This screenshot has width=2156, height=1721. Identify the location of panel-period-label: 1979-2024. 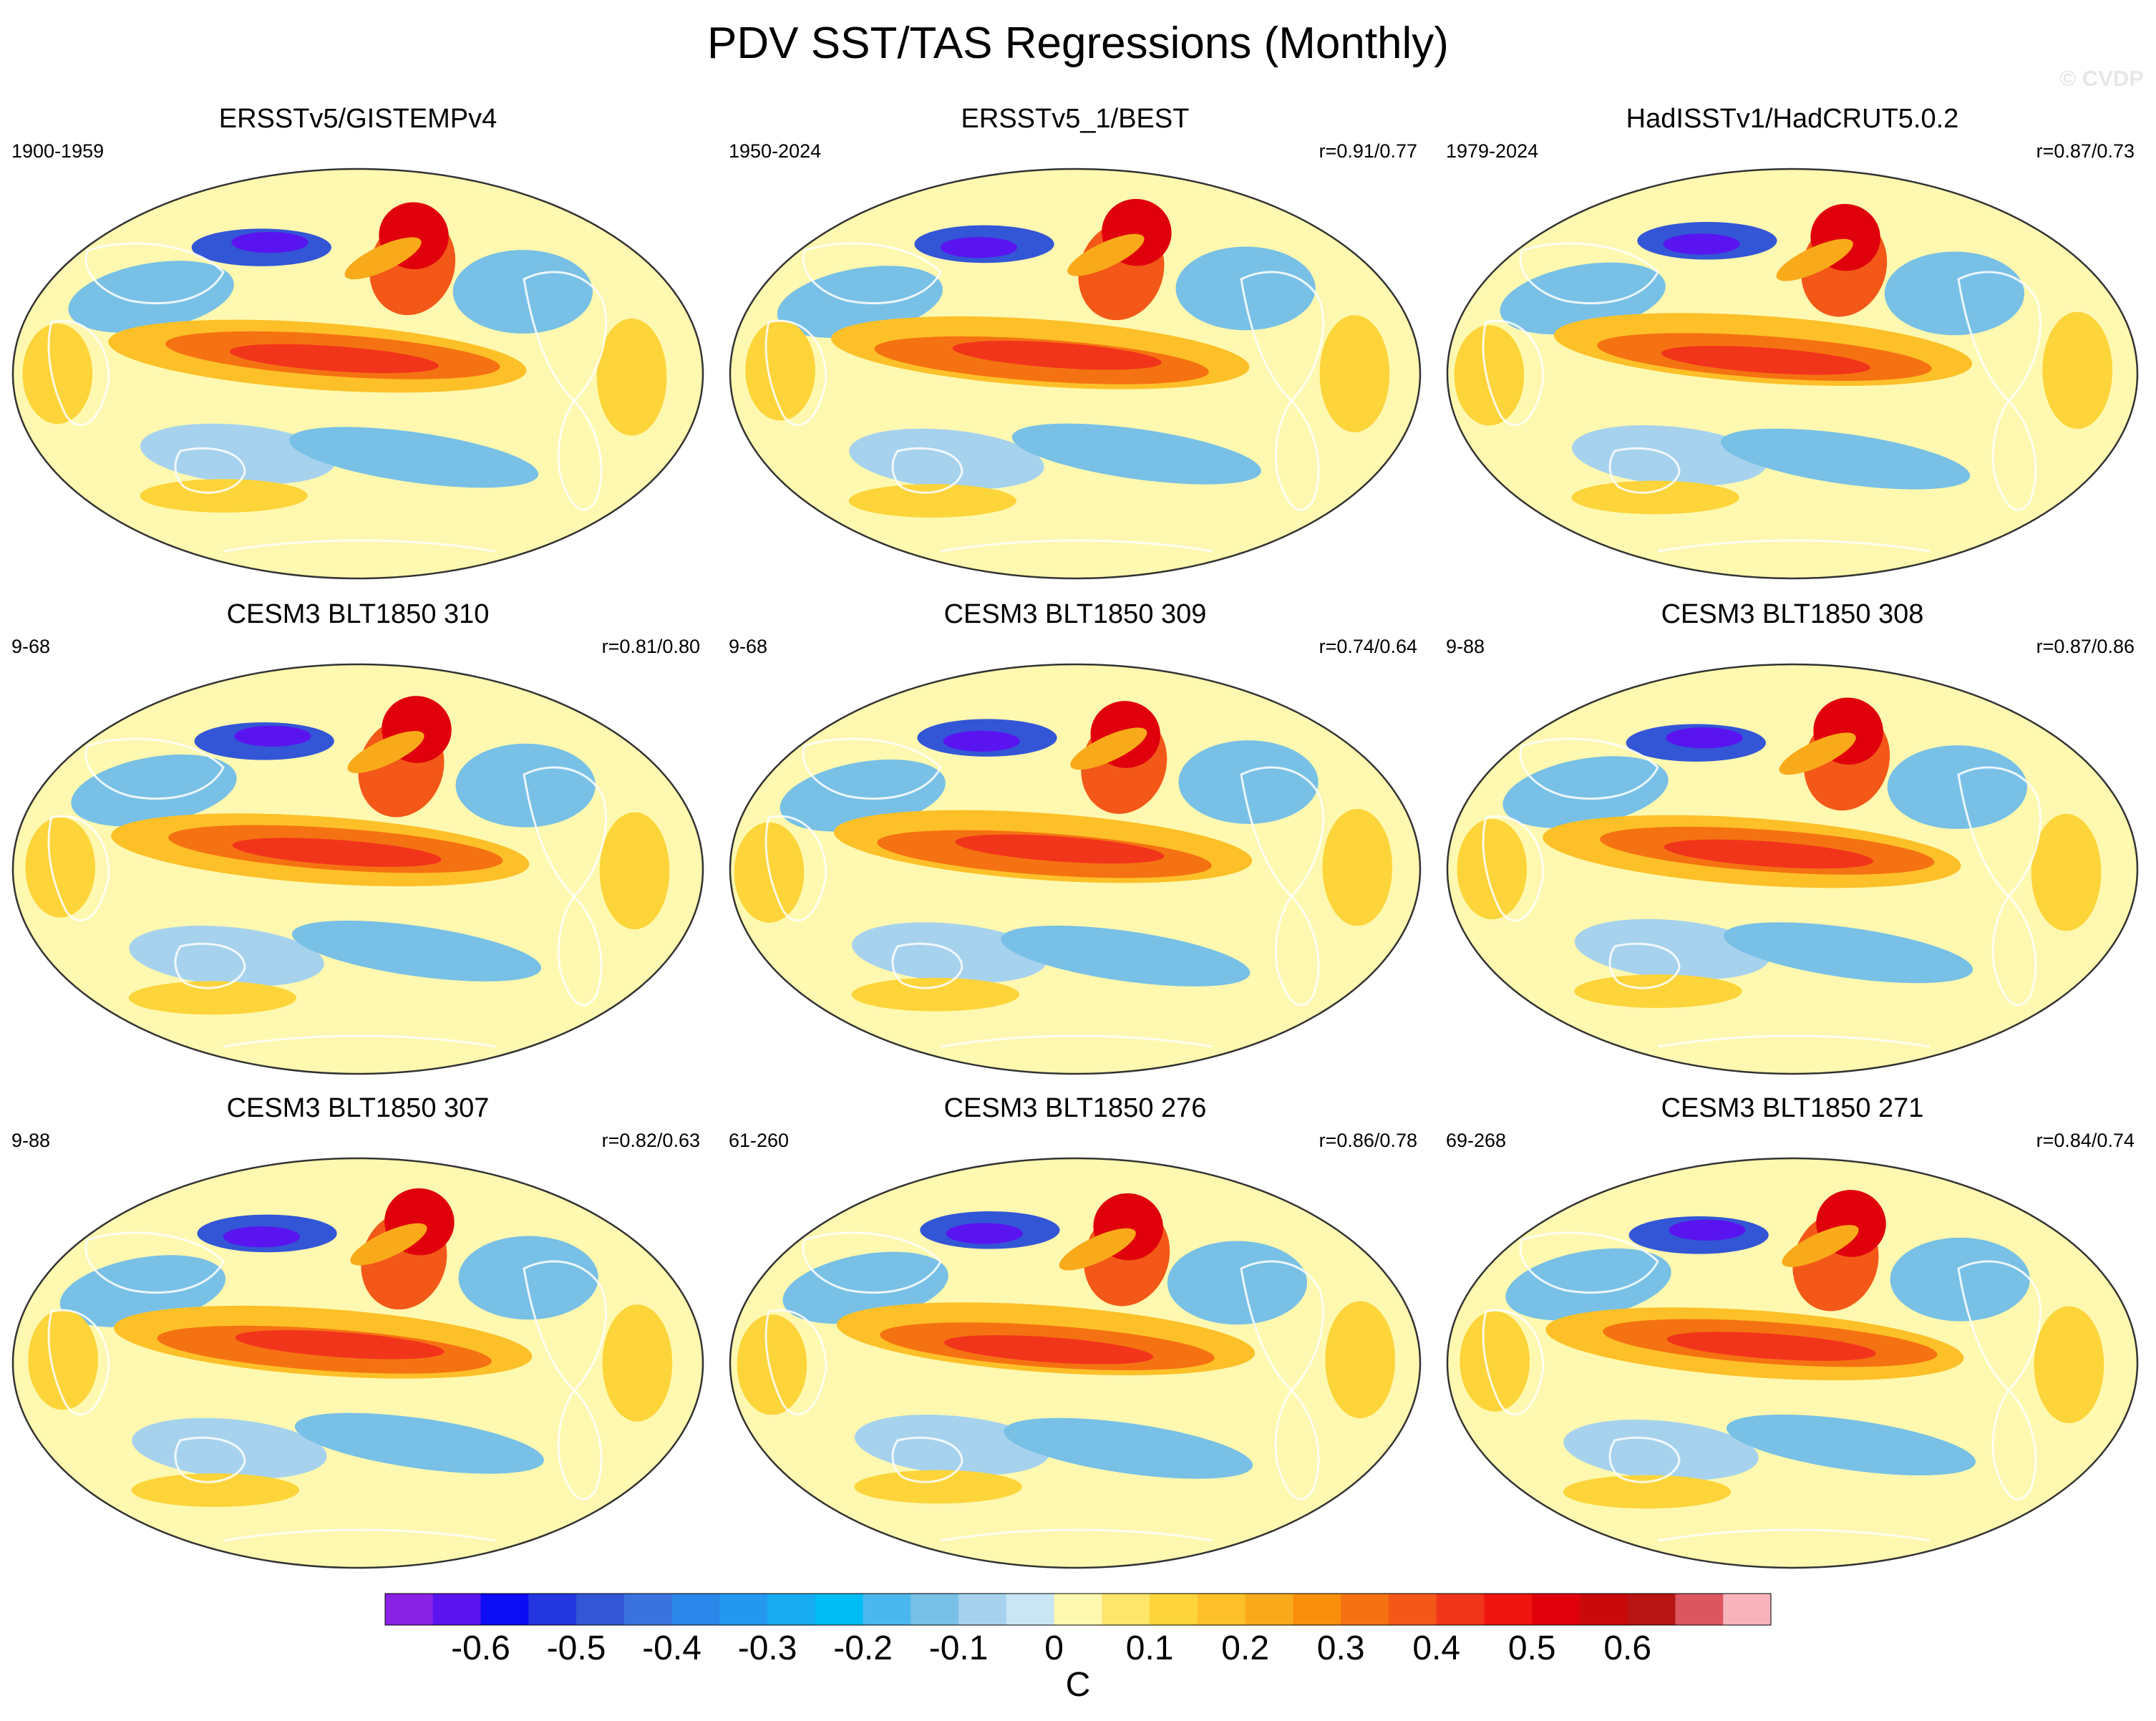
(1492, 151).